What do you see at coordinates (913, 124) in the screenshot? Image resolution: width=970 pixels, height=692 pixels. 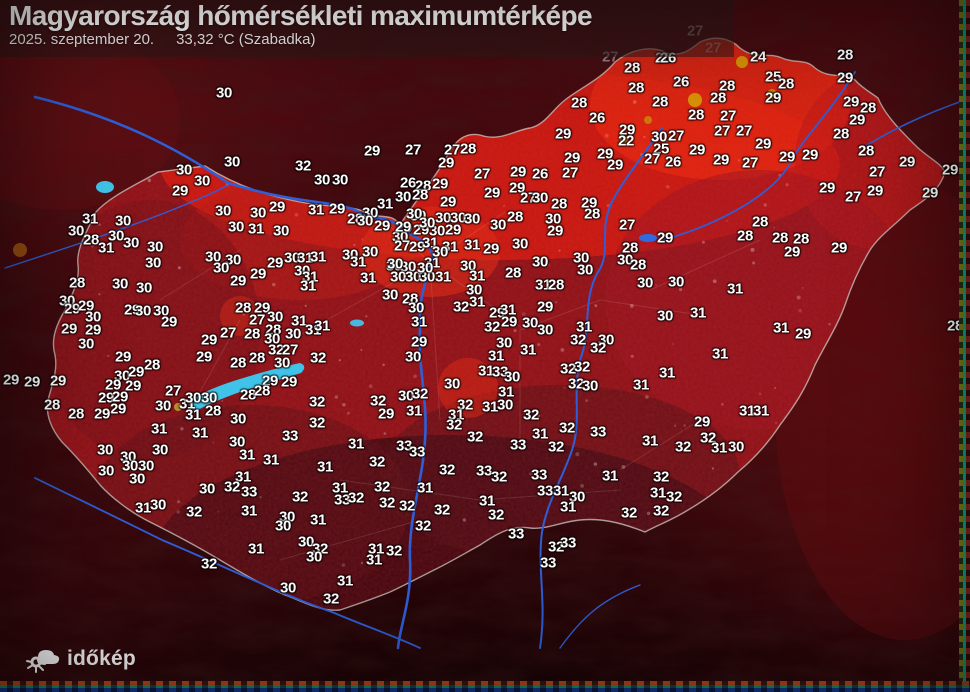 I see `river-szamos` at bounding box center [913, 124].